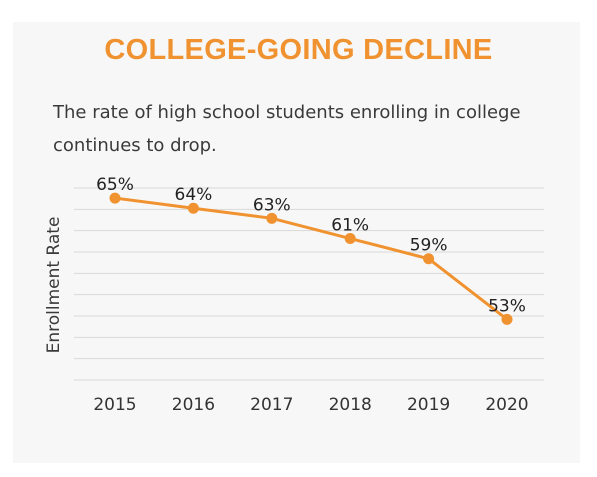 The width and height of the screenshot is (597, 477). What do you see at coordinates (350, 405) in the screenshot?
I see `x-tick-label-2018: 2018` at bounding box center [350, 405].